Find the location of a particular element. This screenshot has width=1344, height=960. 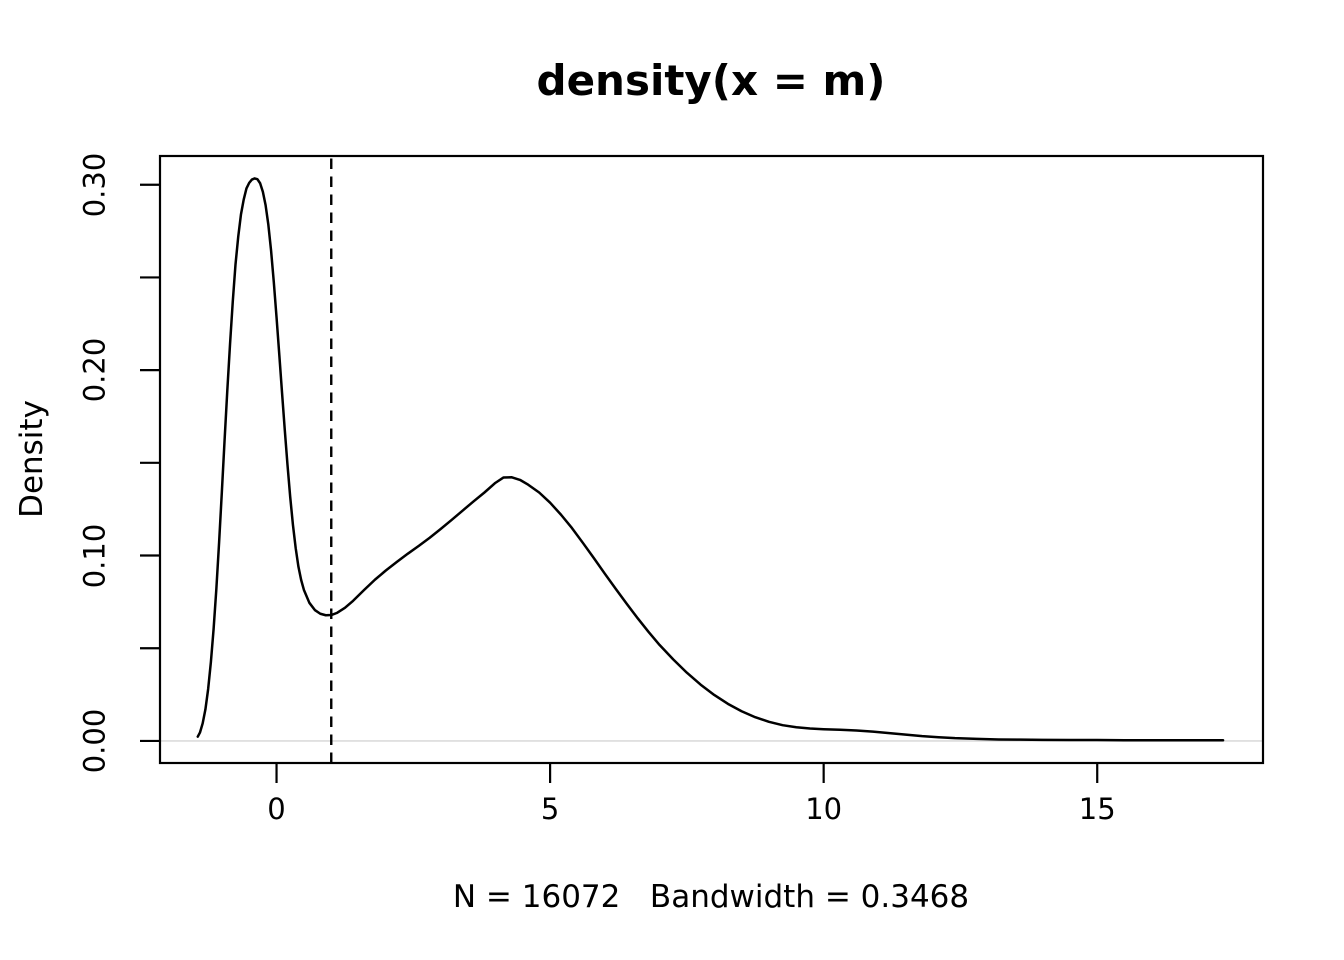

y-axis-label: Density is located at coordinates (31, 459).